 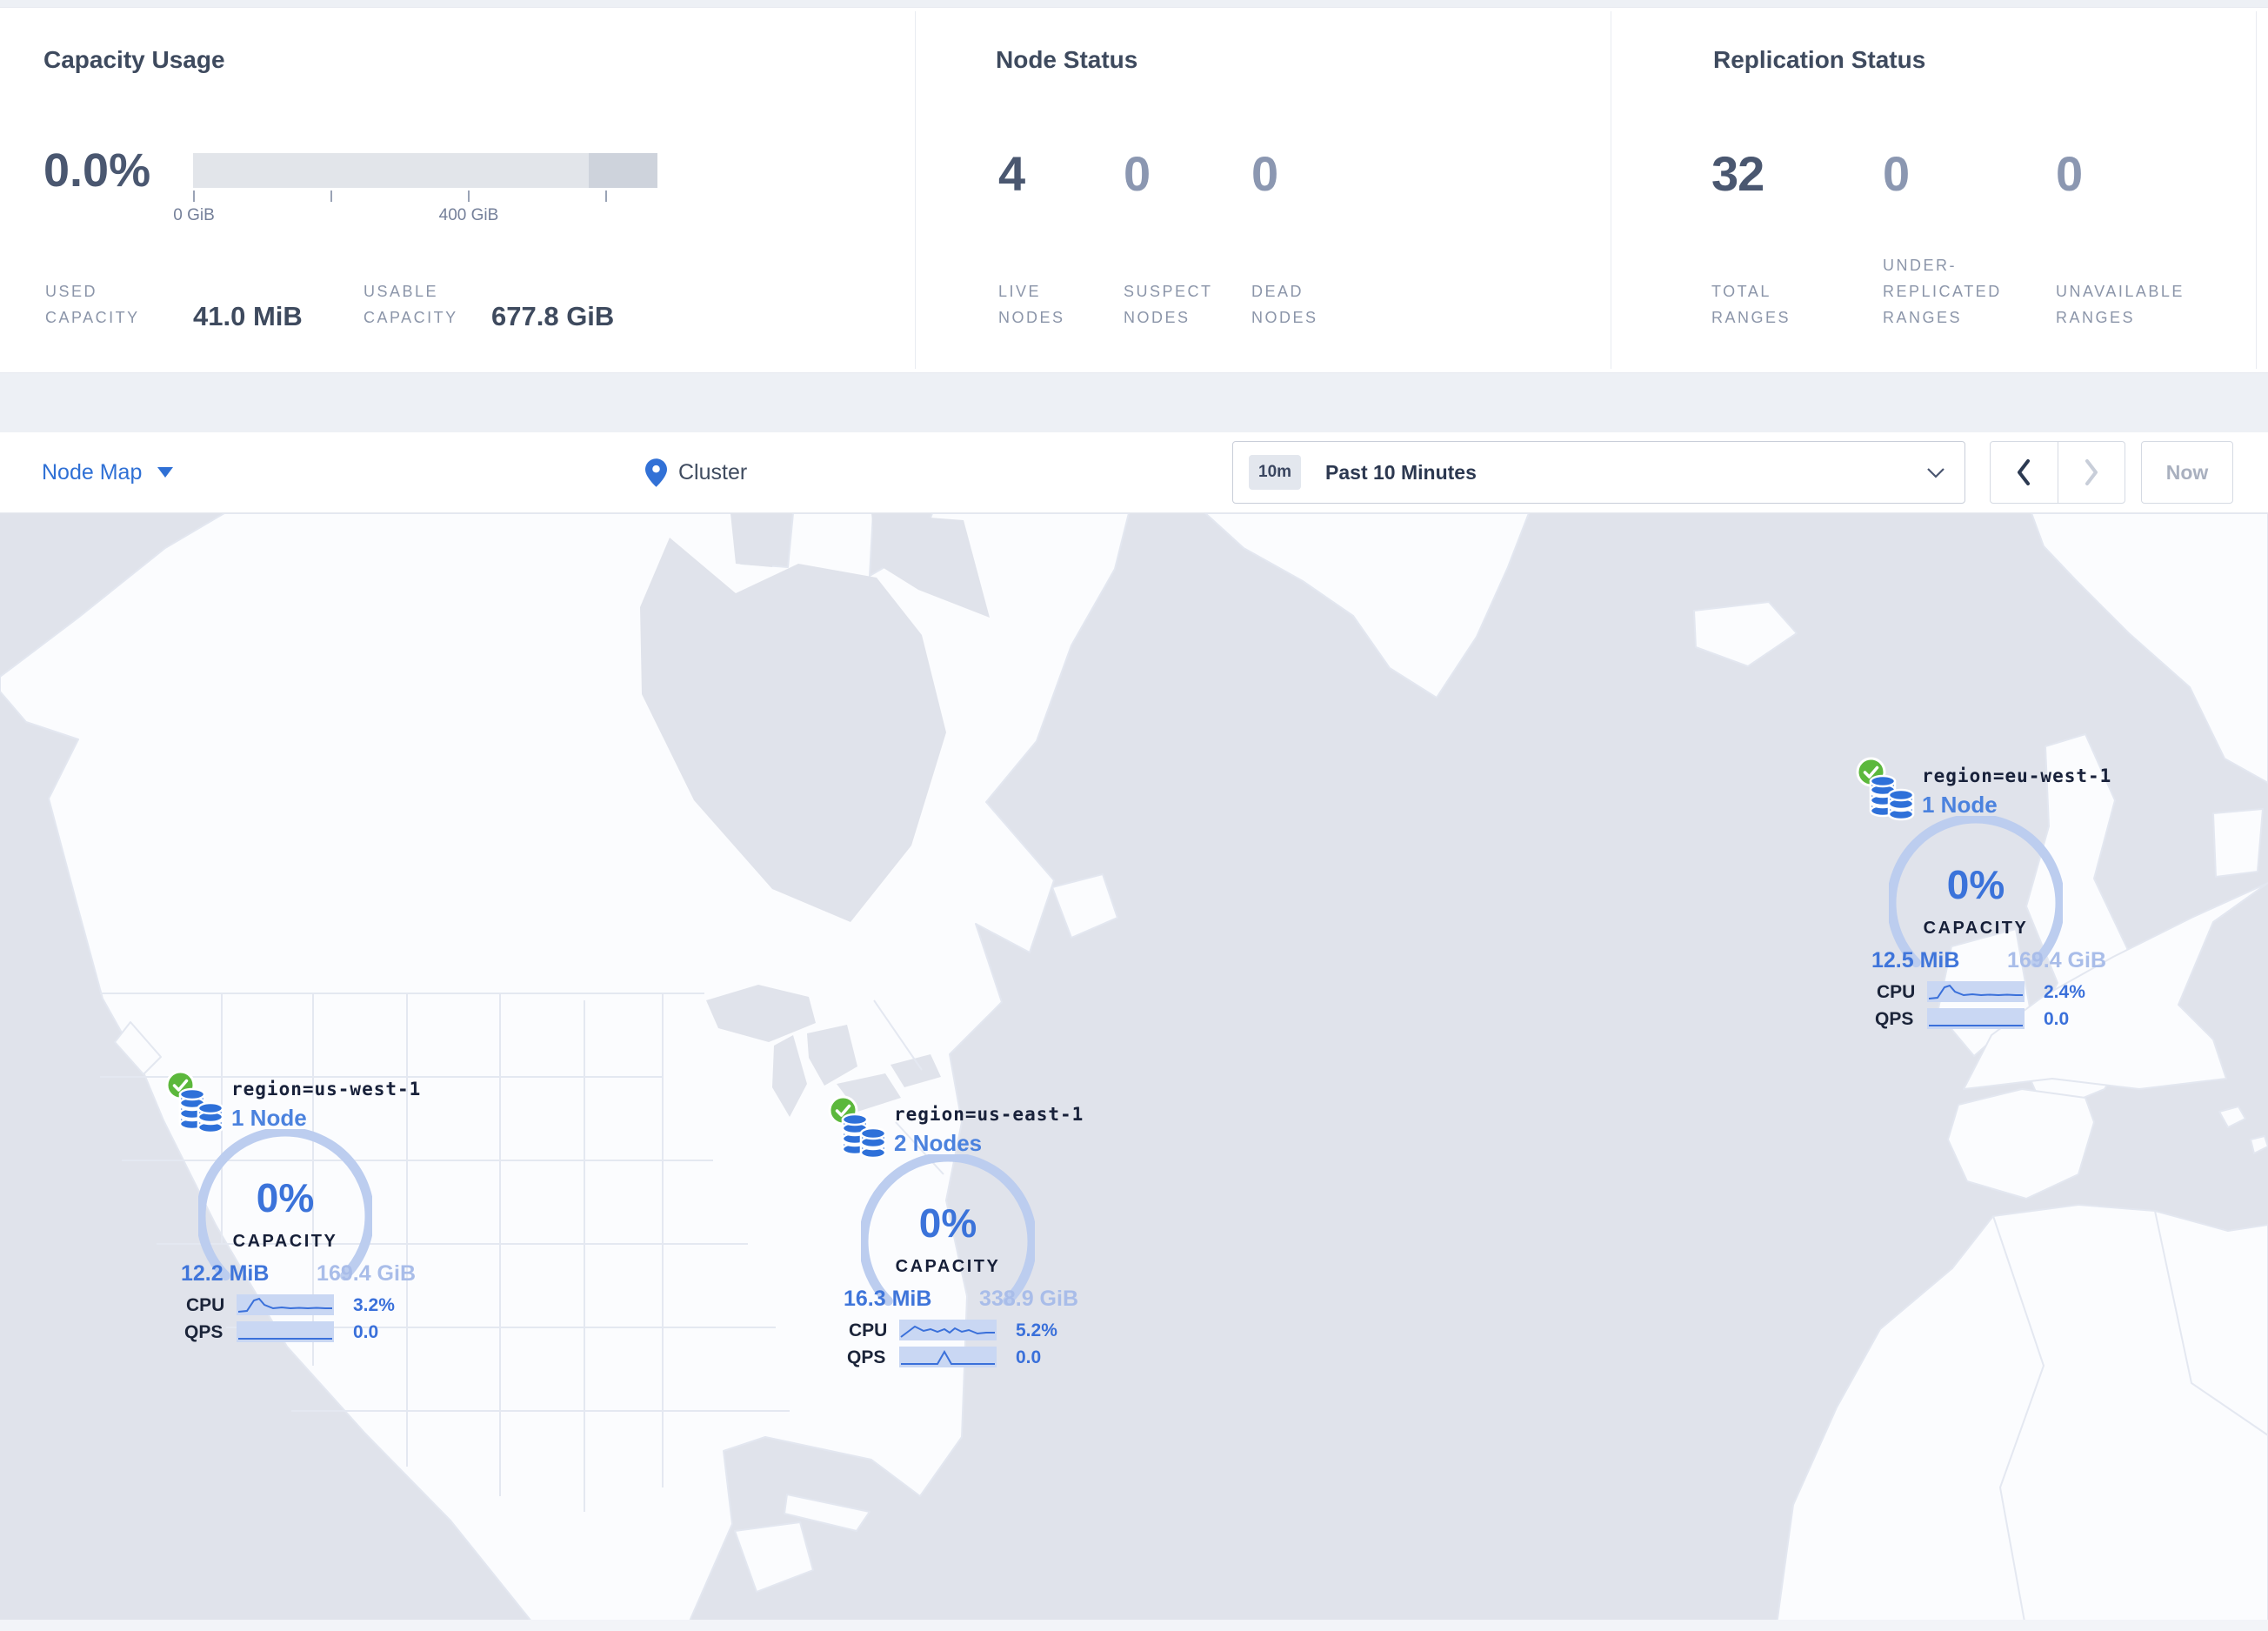 What do you see at coordinates (248, 316) in the screenshot?
I see `used-capacity-value: 41.0 MiB` at bounding box center [248, 316].